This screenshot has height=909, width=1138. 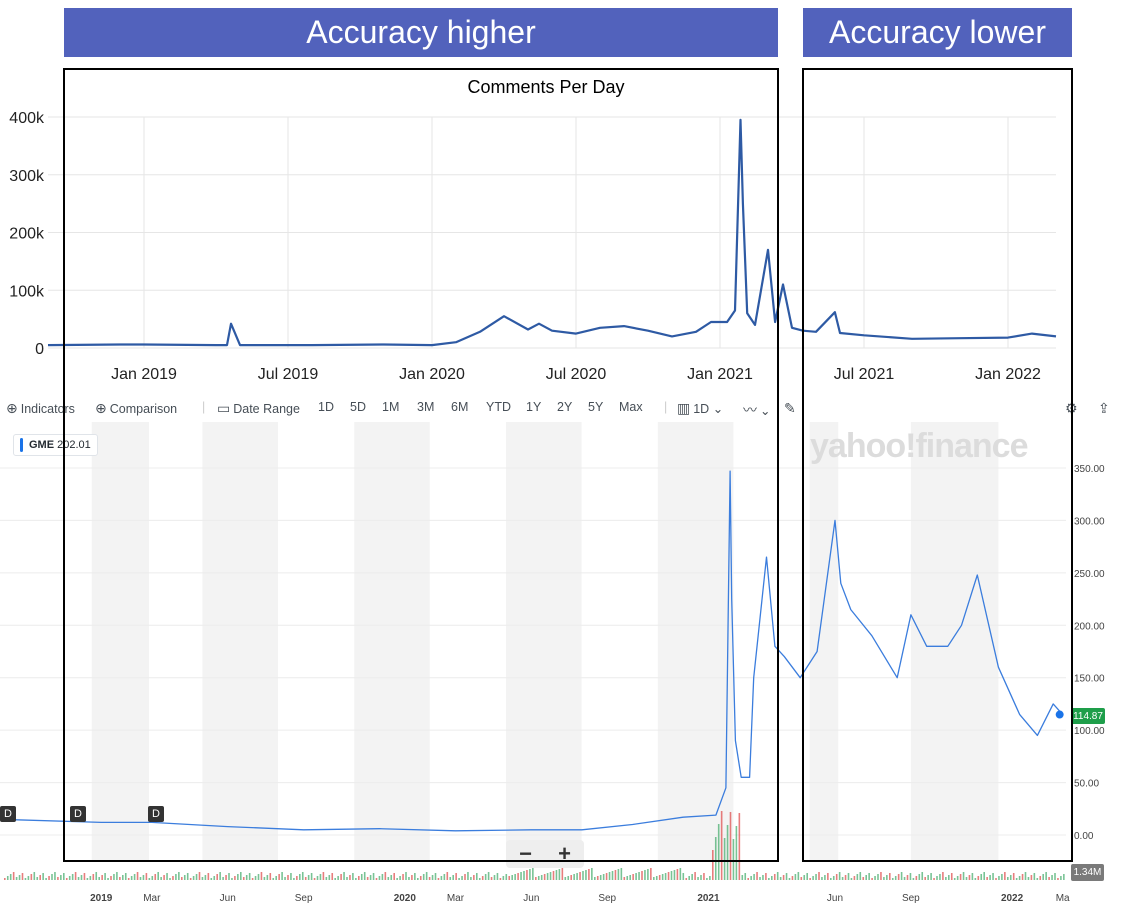 I want to click on y-tick-label: 300k, so click(x=27, y=176).